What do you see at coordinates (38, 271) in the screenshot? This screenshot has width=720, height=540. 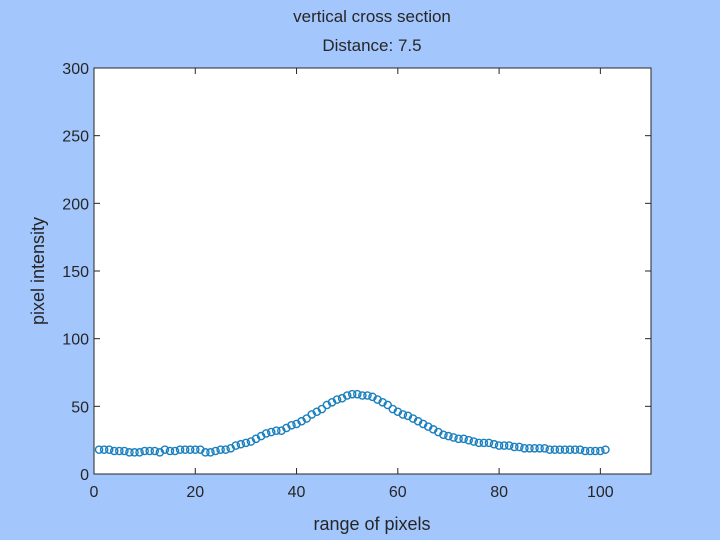 I see `y-axis-label: pixel intensity` at bounding box center [38, 271].